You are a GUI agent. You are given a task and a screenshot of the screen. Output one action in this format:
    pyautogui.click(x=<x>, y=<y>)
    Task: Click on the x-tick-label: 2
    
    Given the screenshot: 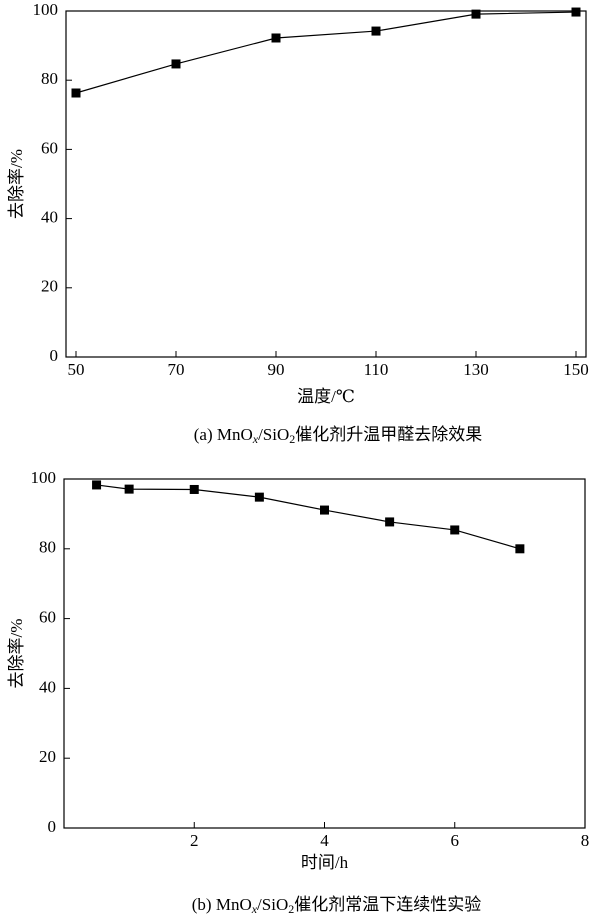 What is the action you would take?
    pyautogui.click(x=194, y=840)
    